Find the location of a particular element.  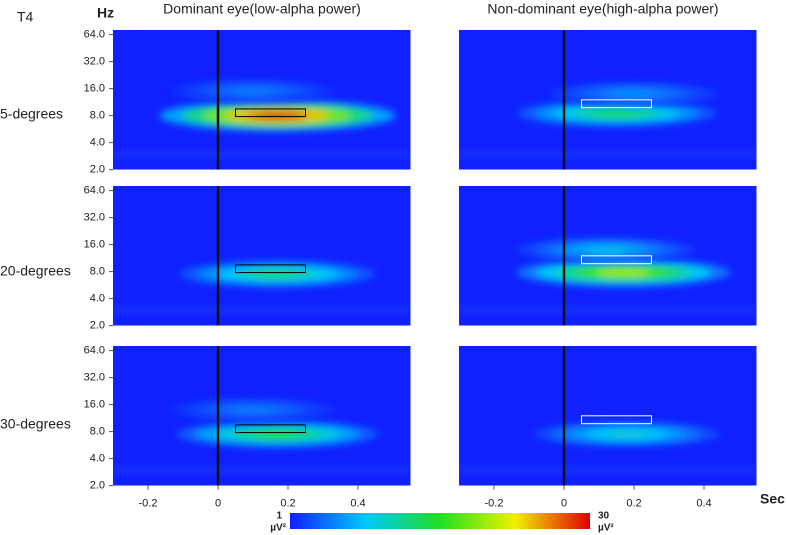

row-label: 30-degrees is located at coordinates (35, 424).